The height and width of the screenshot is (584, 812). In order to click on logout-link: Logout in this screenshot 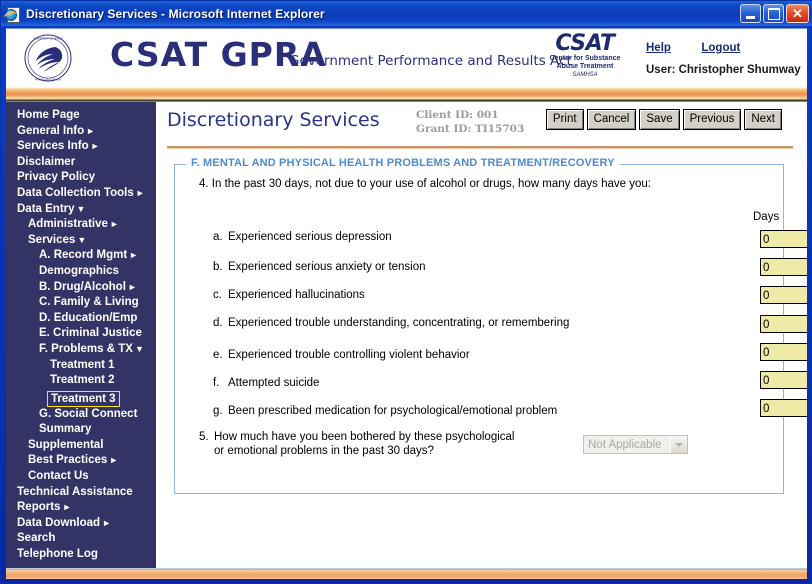, I will do `click(721, 48)`.